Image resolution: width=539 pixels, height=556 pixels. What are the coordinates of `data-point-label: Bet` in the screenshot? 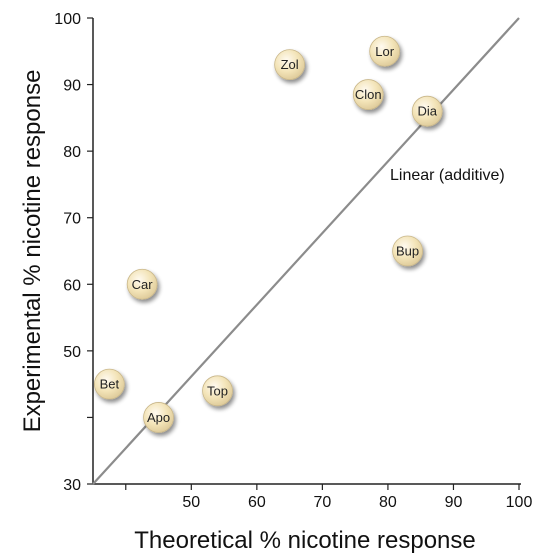 It's located at (110, 384).